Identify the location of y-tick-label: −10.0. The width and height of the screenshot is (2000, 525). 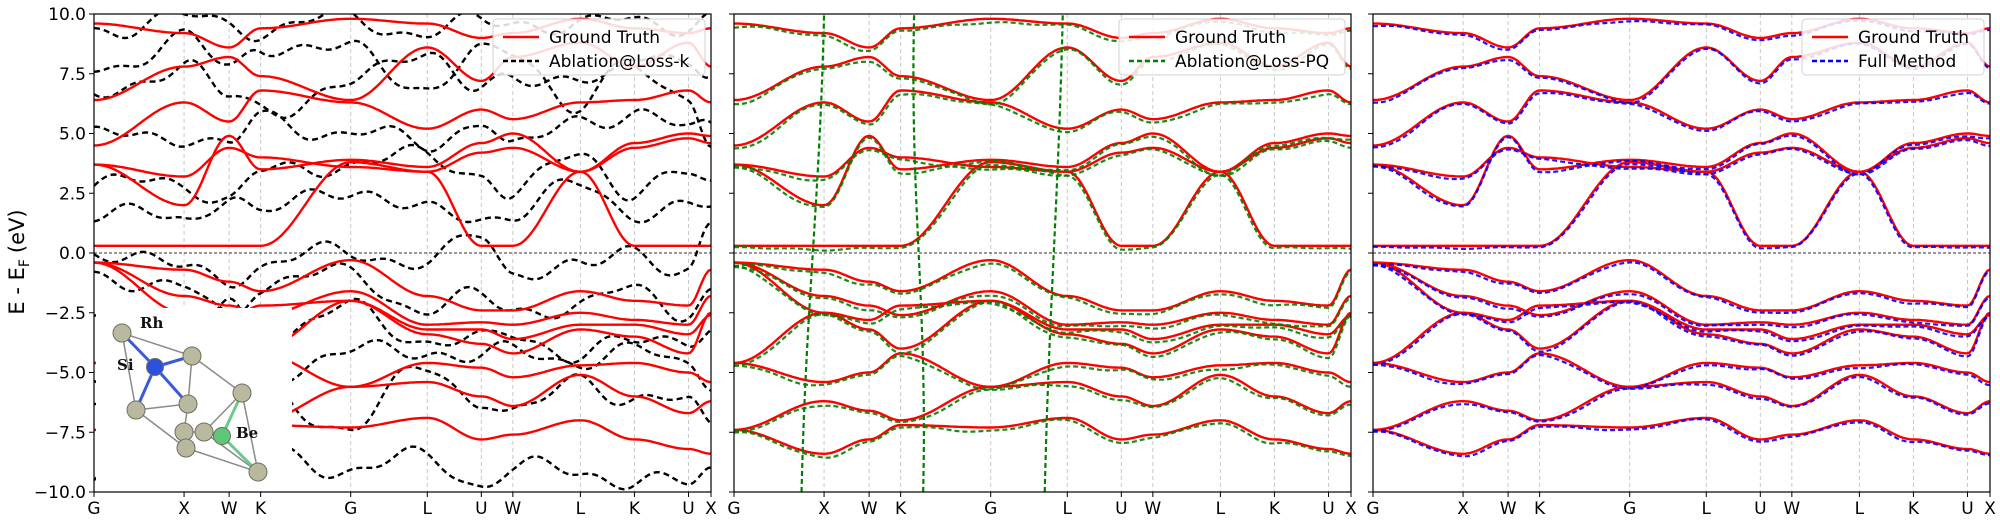
(60, 493).